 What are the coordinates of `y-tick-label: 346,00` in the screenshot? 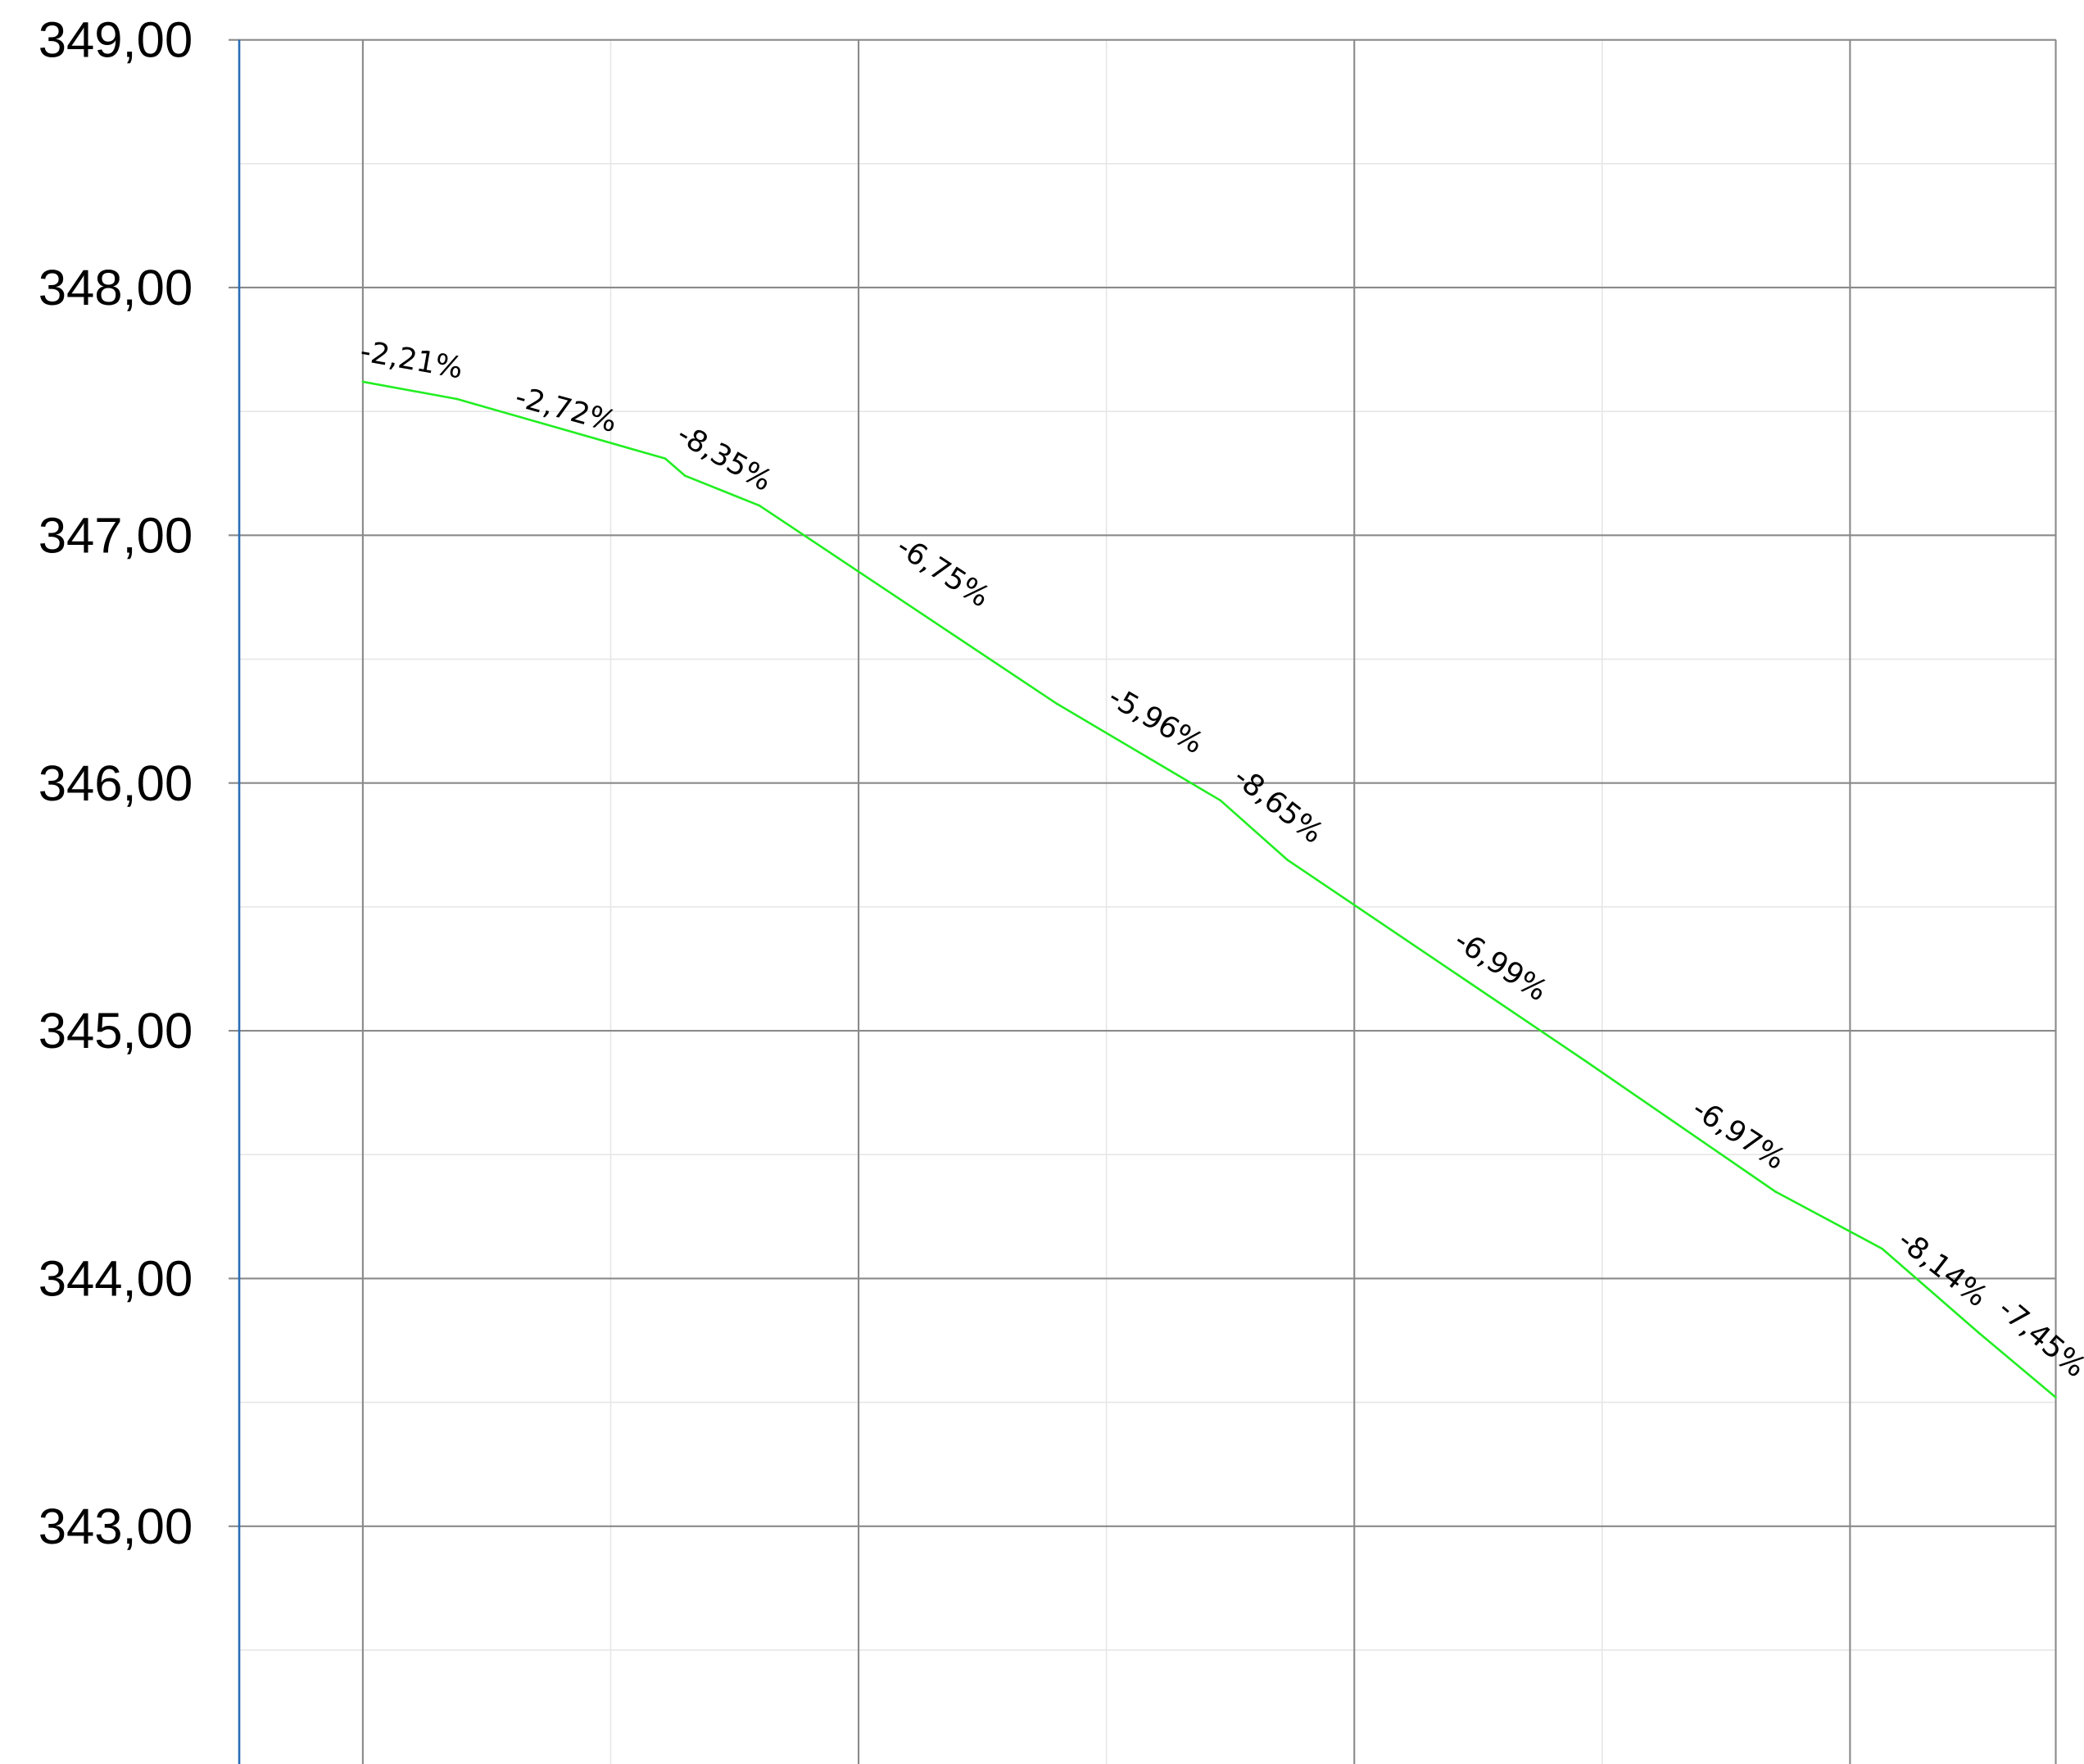 It's located at (116, 783).